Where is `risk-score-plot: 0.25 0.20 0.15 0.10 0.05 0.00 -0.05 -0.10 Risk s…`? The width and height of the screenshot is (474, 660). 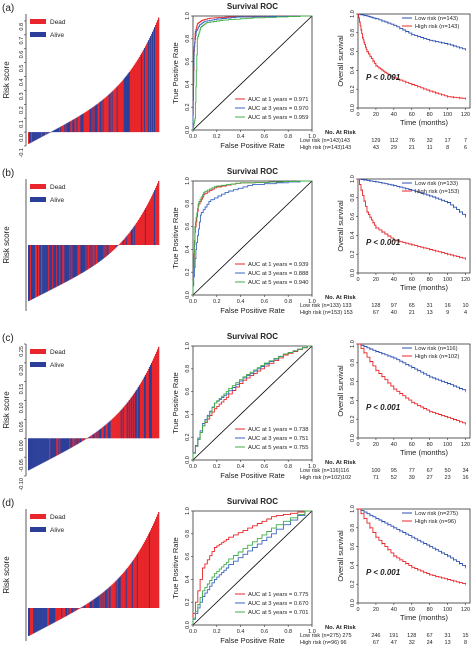 risk-score-plot: 0.25 0.20 0.15 0.10 0.05 0.00 -0.05 -0.10 Risk s… is located at coordinates (81, 417).